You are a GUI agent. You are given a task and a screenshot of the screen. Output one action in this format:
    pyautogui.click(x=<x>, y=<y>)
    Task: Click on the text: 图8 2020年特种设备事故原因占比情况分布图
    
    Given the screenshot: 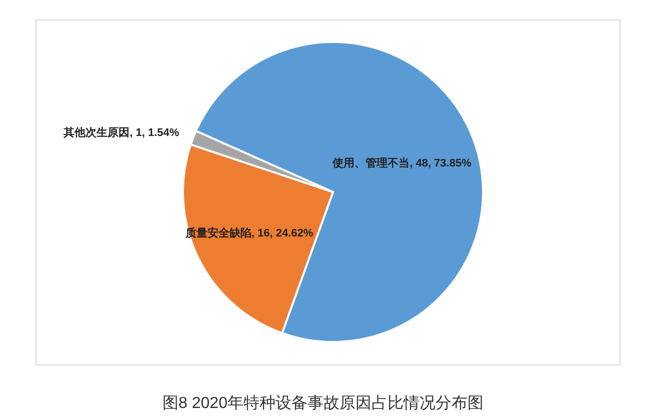 What is the action you would take?
    pyautogui.click(x=323, y=403)
    